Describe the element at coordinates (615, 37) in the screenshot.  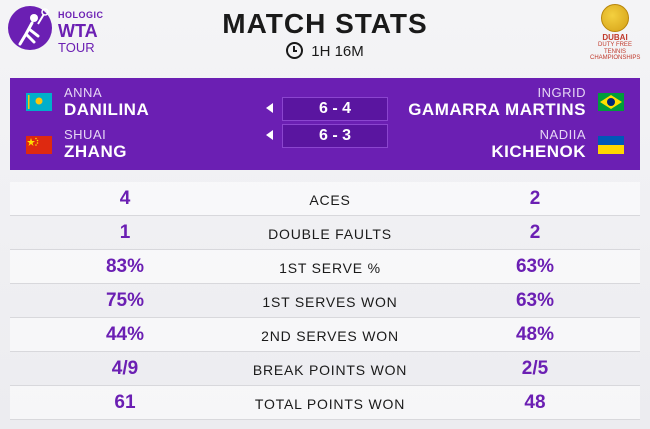
I see `sponsor-line1: DUBAI` at that location.